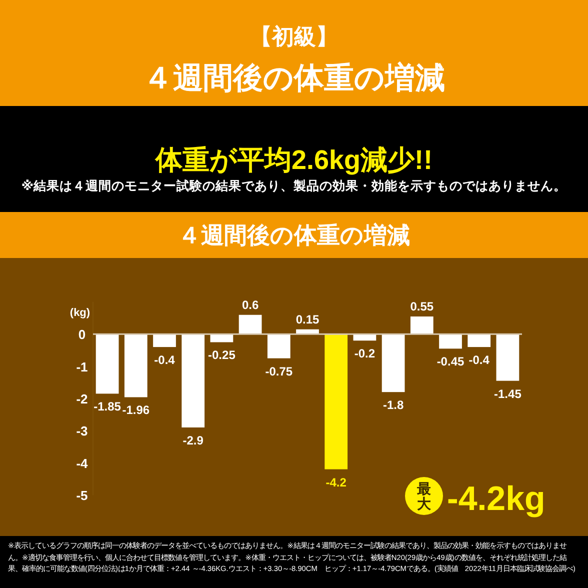 The height and width of the screenshot is (588, 588). What do you see at coordinates (308, 319) in the screenshot?
I see `data-label: 0.15` at bounding box center [308, 319].